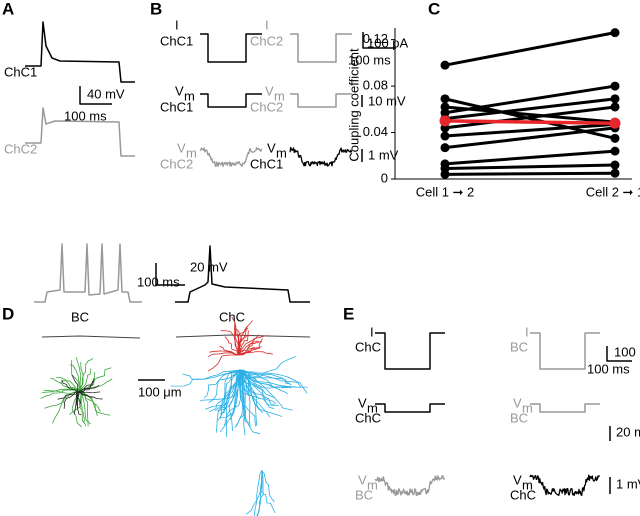 Image resolution: width=640 pixels, height=516 pixels. What do you see at coordinates (615, 123) in the screenshot?
I see `mean-point` at bounding box center [615, 123].